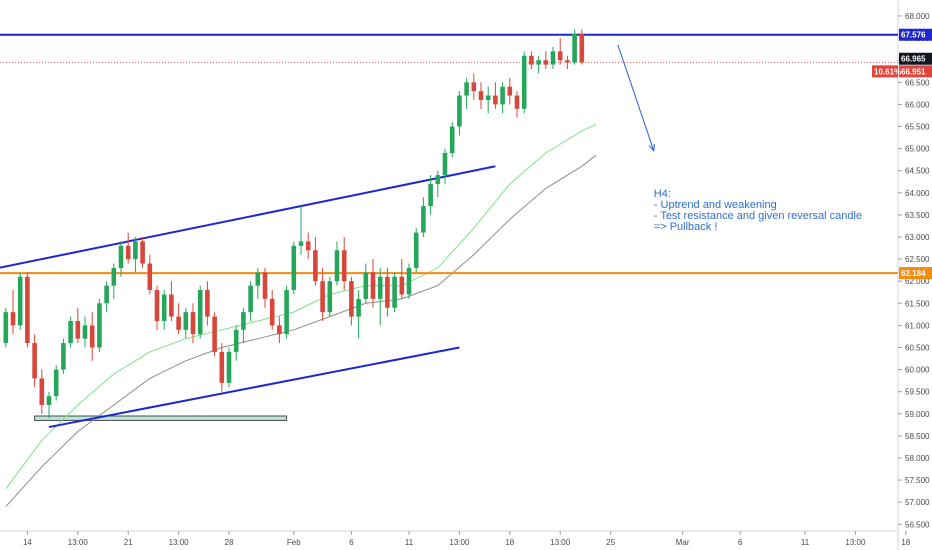 The image size is (932, 550). What do you see at coordinates (27, 542) in the screenshot?
I see `x-tick-label: 14` at bounding box center [27, 542].